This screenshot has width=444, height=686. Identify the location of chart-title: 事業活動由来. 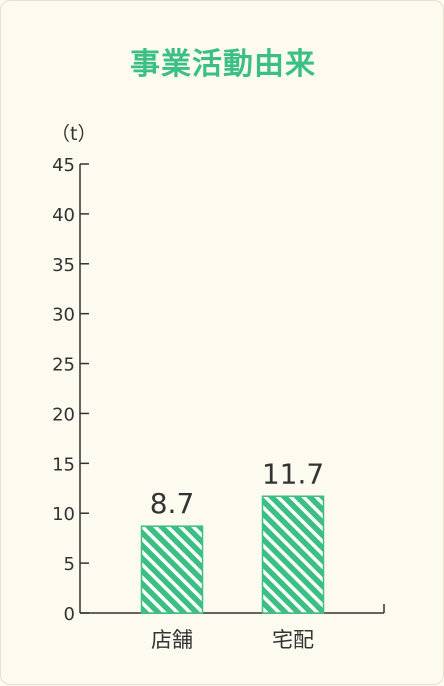
(223, 64).